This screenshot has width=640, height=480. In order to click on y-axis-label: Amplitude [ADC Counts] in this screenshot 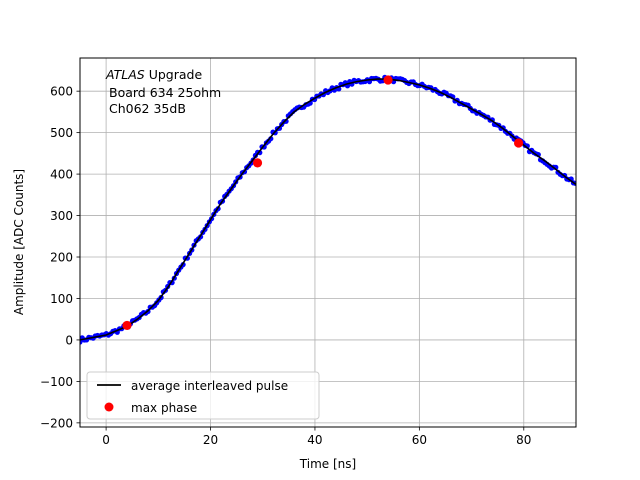, I will do `click(19, 242)`.